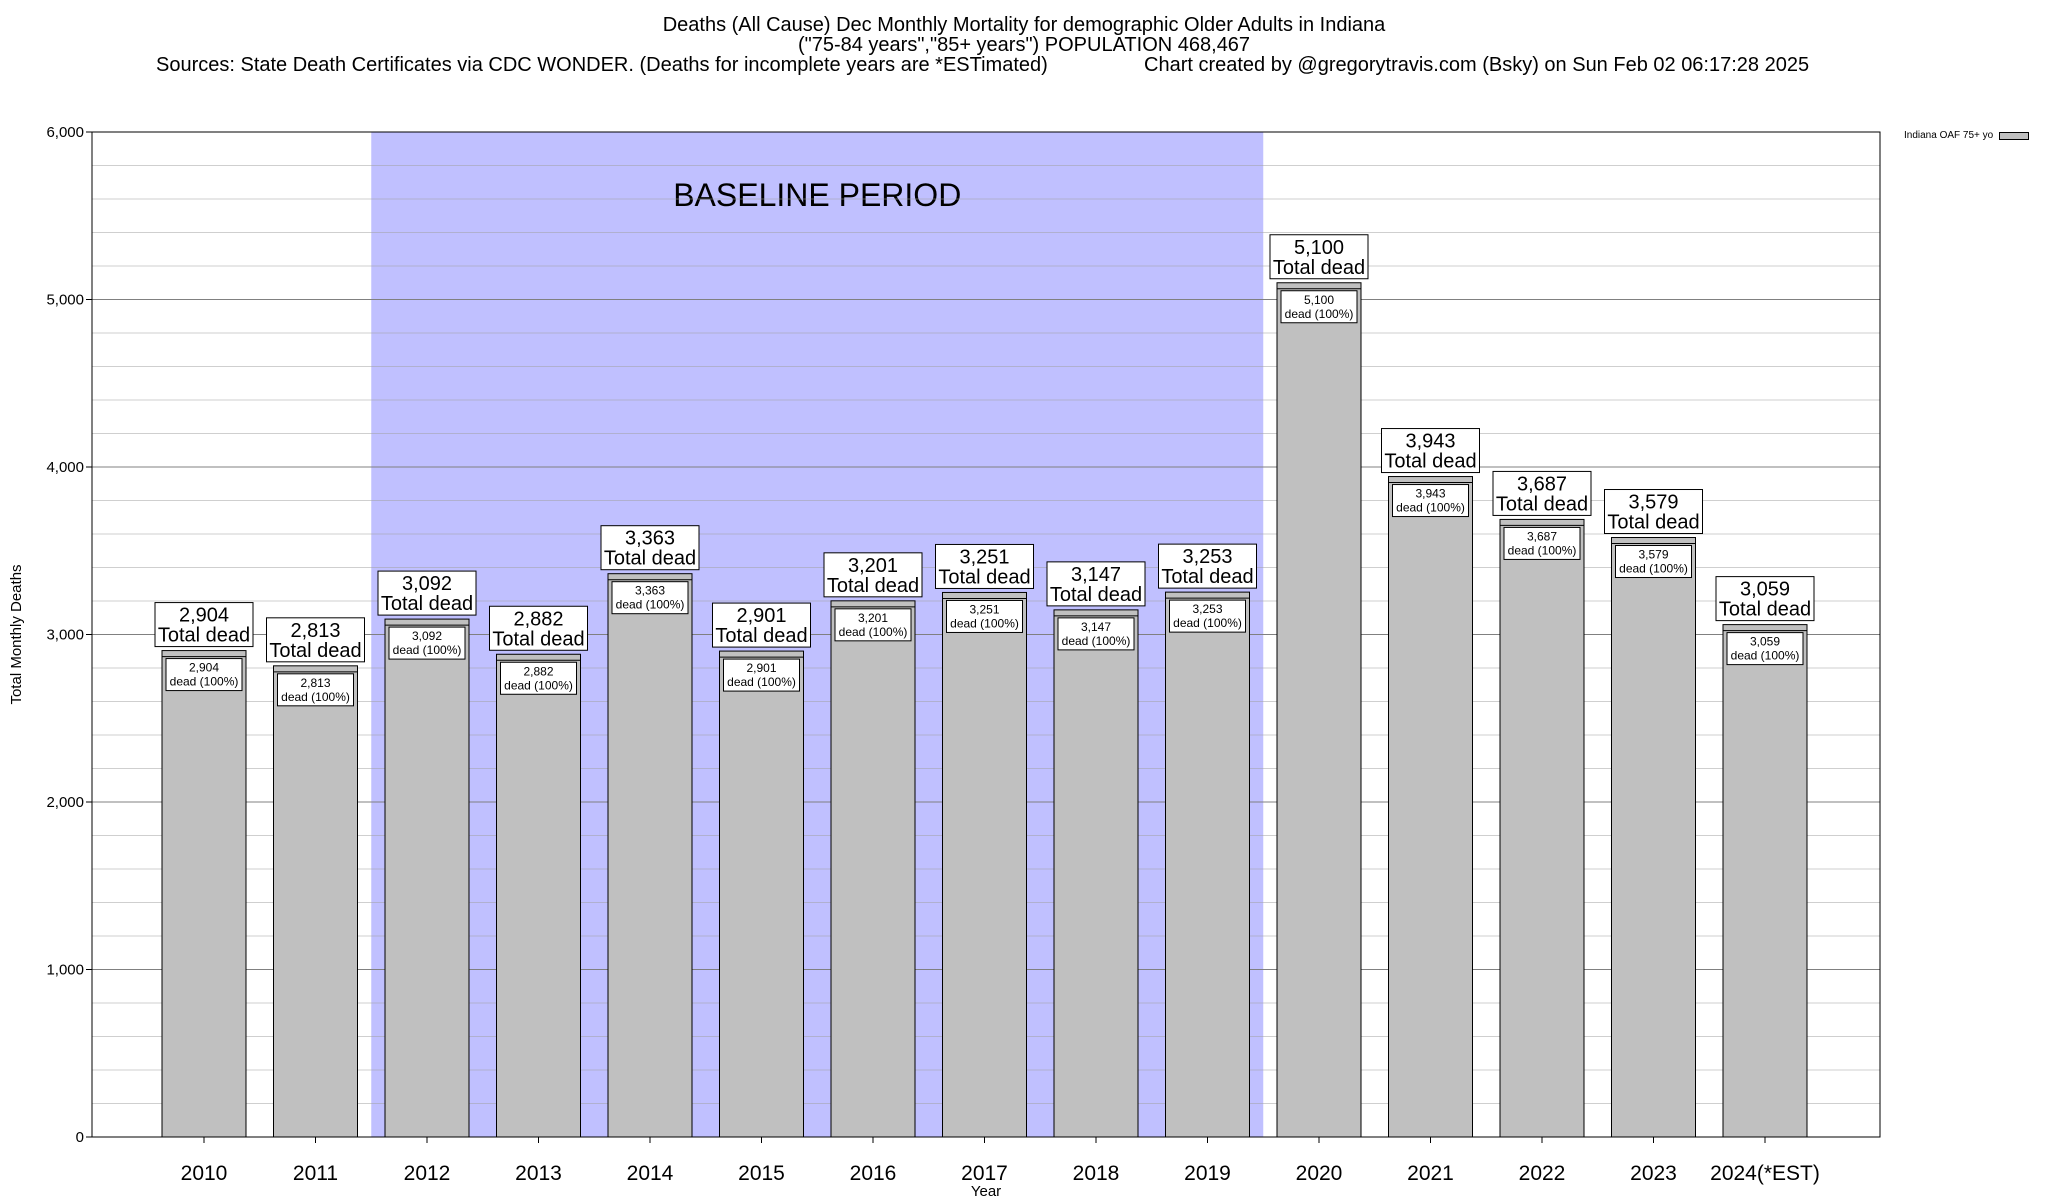 The width and height of the screenshot is (2048, 1200). What do you see at coordinates (1096, 1173) in the screenshot?
I see `x-tick-label: 2018` at bounding box center [1096, 1173].